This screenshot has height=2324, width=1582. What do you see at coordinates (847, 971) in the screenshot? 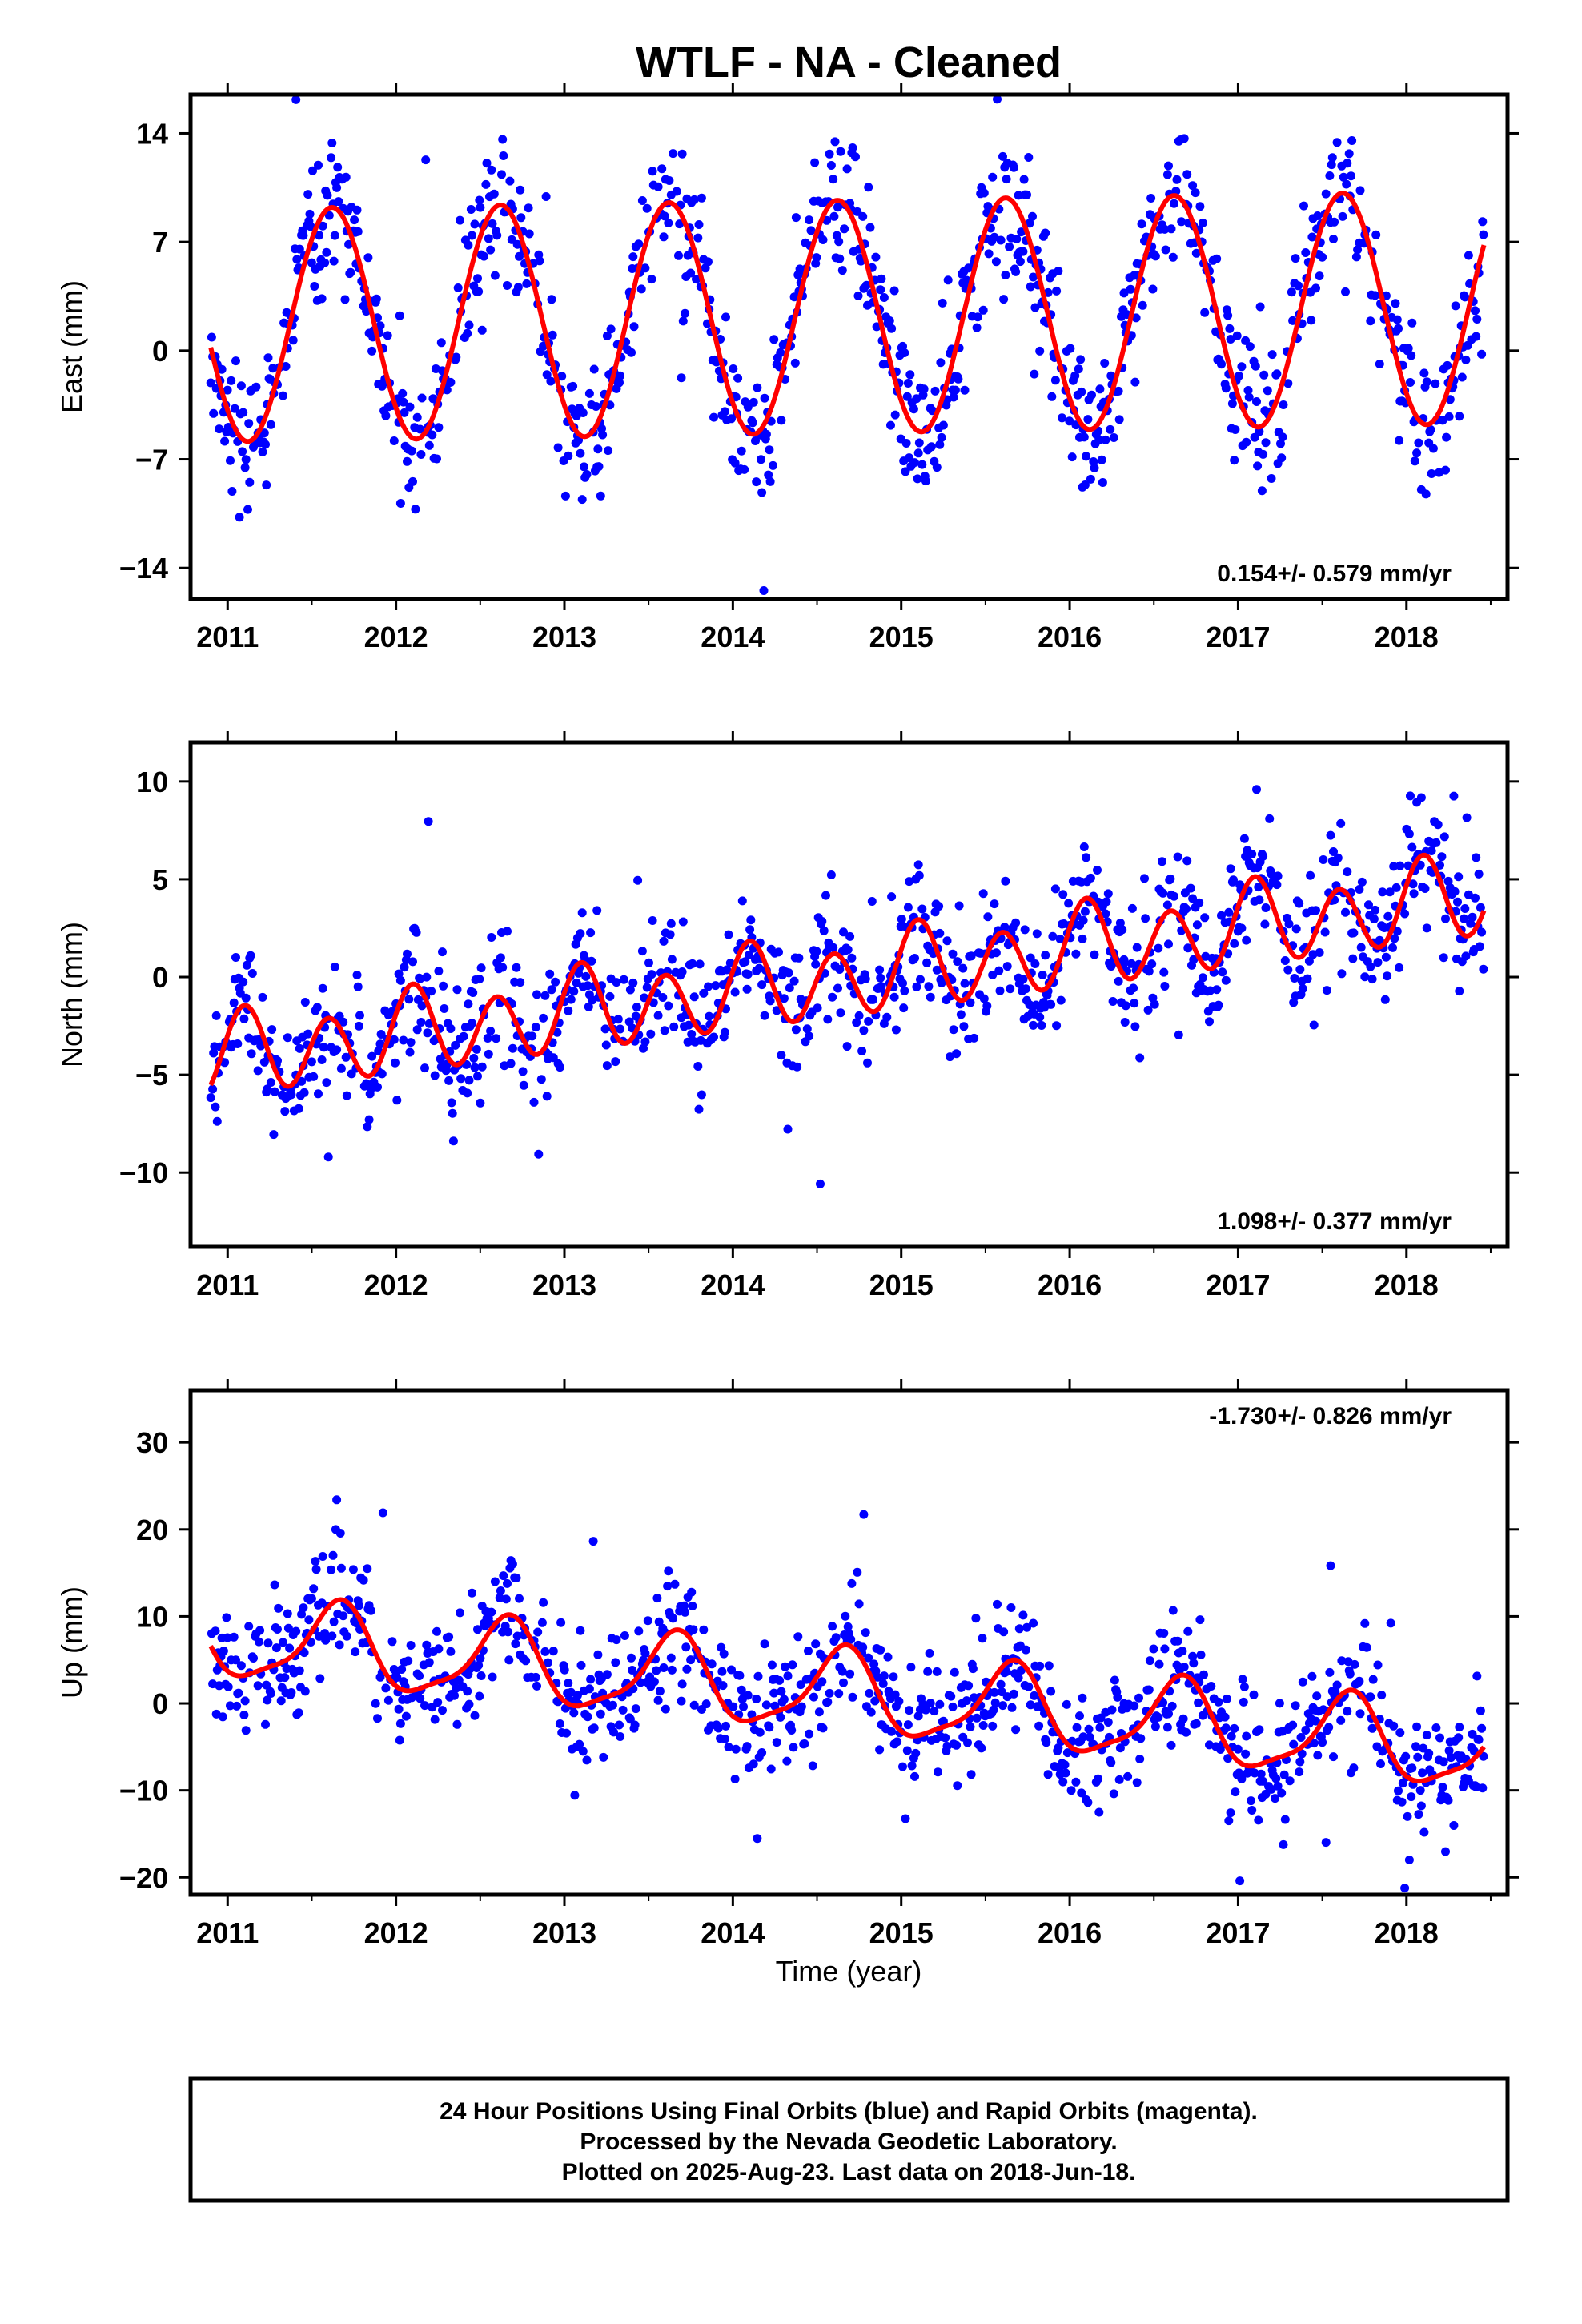
I see `north-fit-line` at bounding box center [847, 971].